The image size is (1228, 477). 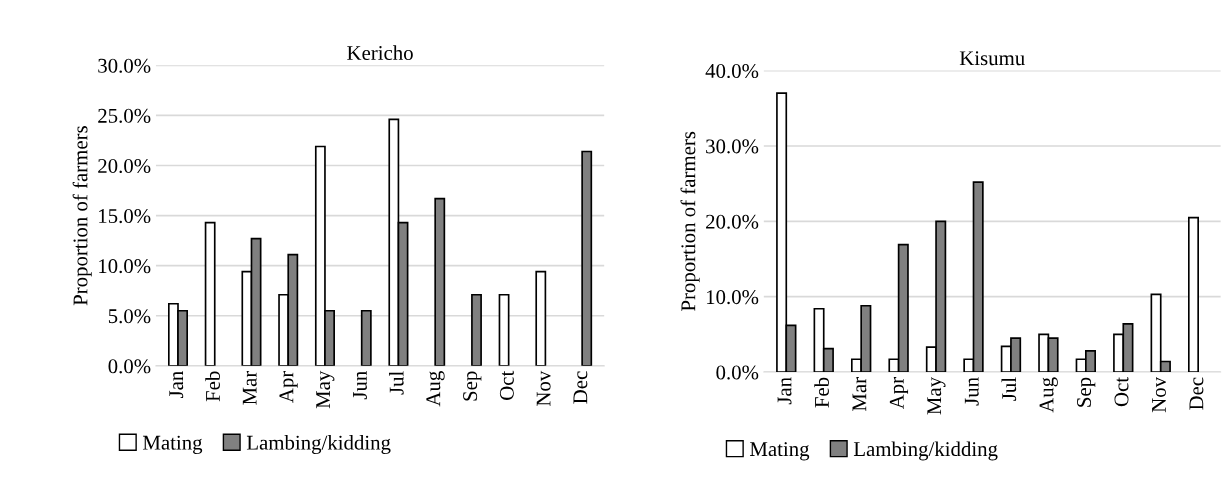 What do you see at coordinates (129, 316) in the screenshot?
I see `y-tick-label: 5.0%` at bounding box center [129, 316].